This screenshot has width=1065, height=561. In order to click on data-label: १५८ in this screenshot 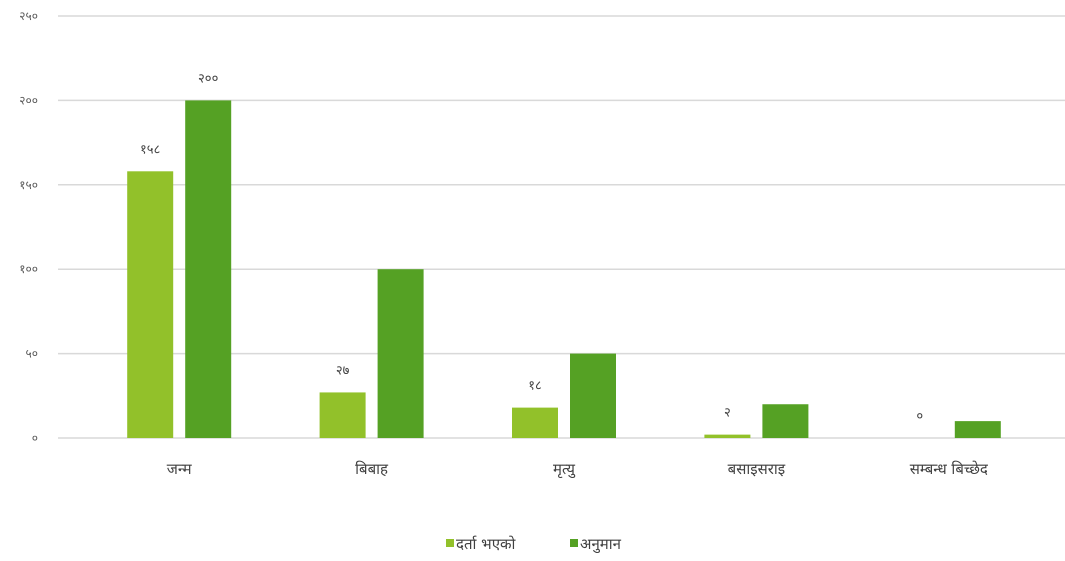, I will do `click(150, 149)`.